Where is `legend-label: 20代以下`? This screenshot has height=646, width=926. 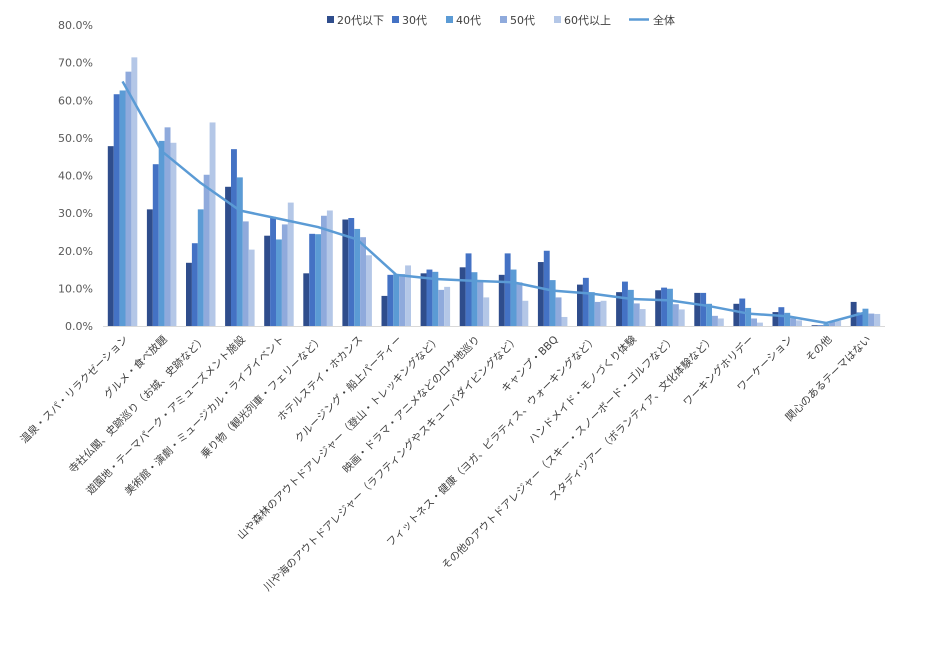
legend-label: 20代以下 is located at coordinates (360, 20).